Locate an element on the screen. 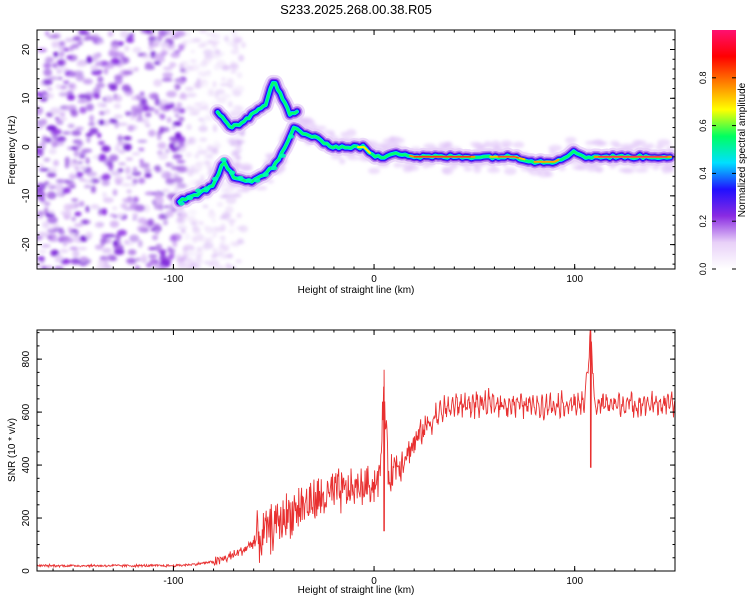  figure-title: S233.2025.268.00.38.R05 is located at coordinates (356, 9).